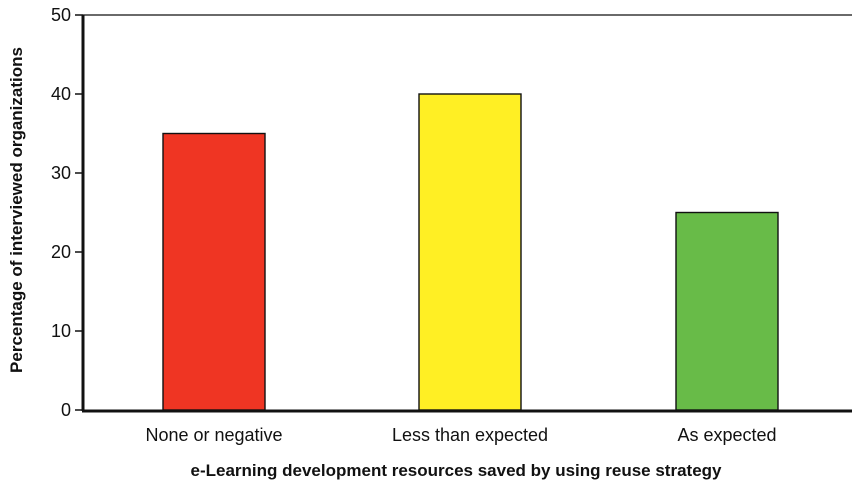  Describe the element at coordinates (66, 410) in the screenshot. I see `y-tick-label: 0` at that location.